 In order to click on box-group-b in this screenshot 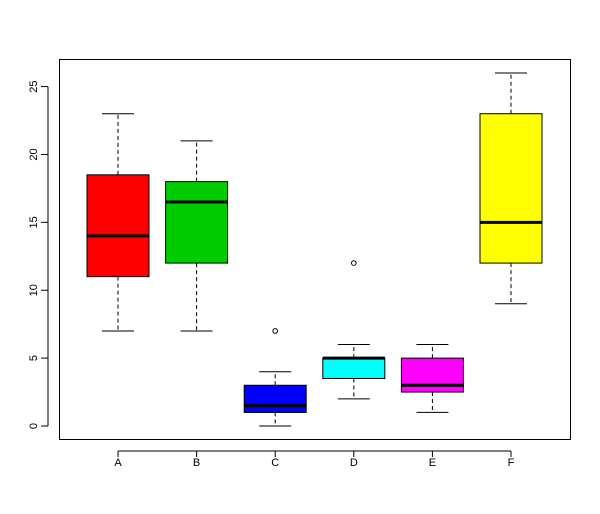, I will do `click(197, 236)`.